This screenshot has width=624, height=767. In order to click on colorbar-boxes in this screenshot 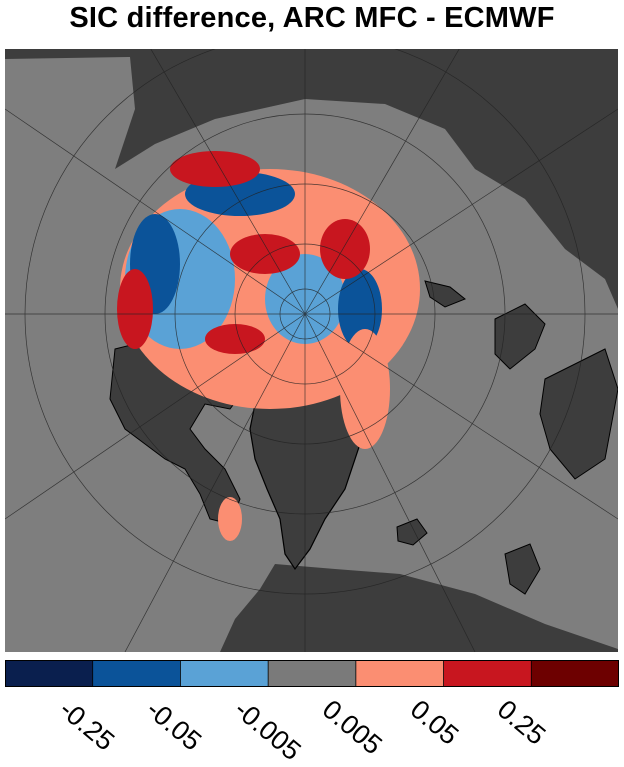, I will do `click(312, 673)`.